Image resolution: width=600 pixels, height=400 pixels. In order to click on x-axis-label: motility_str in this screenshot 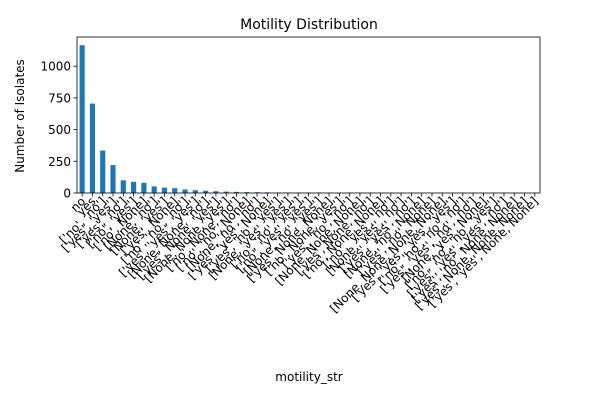, I will do `click(309, 377)`.